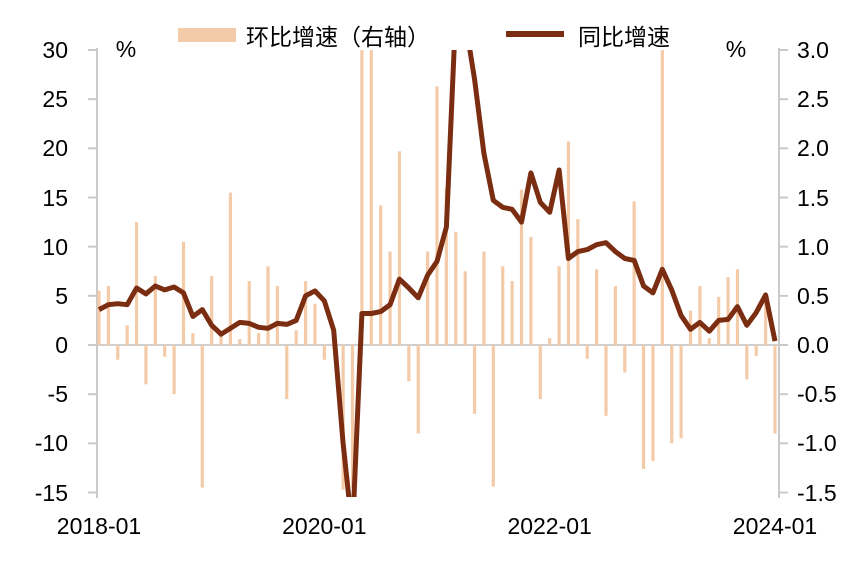 This screenshot has height=564, width=864. I want to click on right-axis-tick-label: 0.5, so click(813, 295).